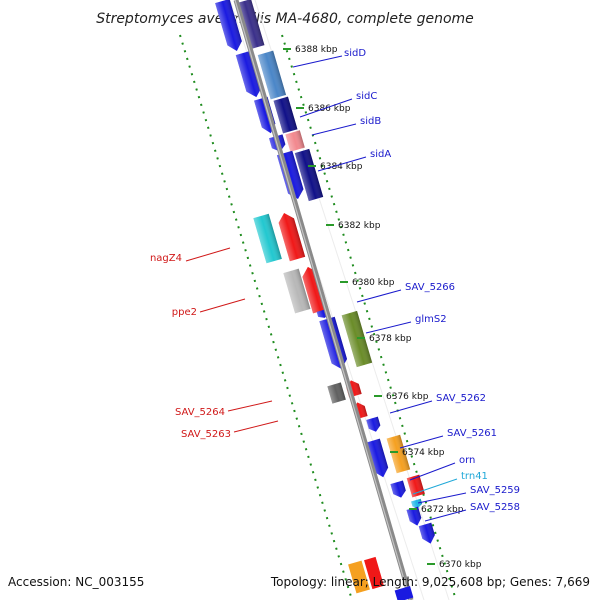 The width and height of the screenshot is (600, 600). Describe the element at coordinates (206, 434) in the screenshot. I see `gene-label: SAV_5263` at that location.